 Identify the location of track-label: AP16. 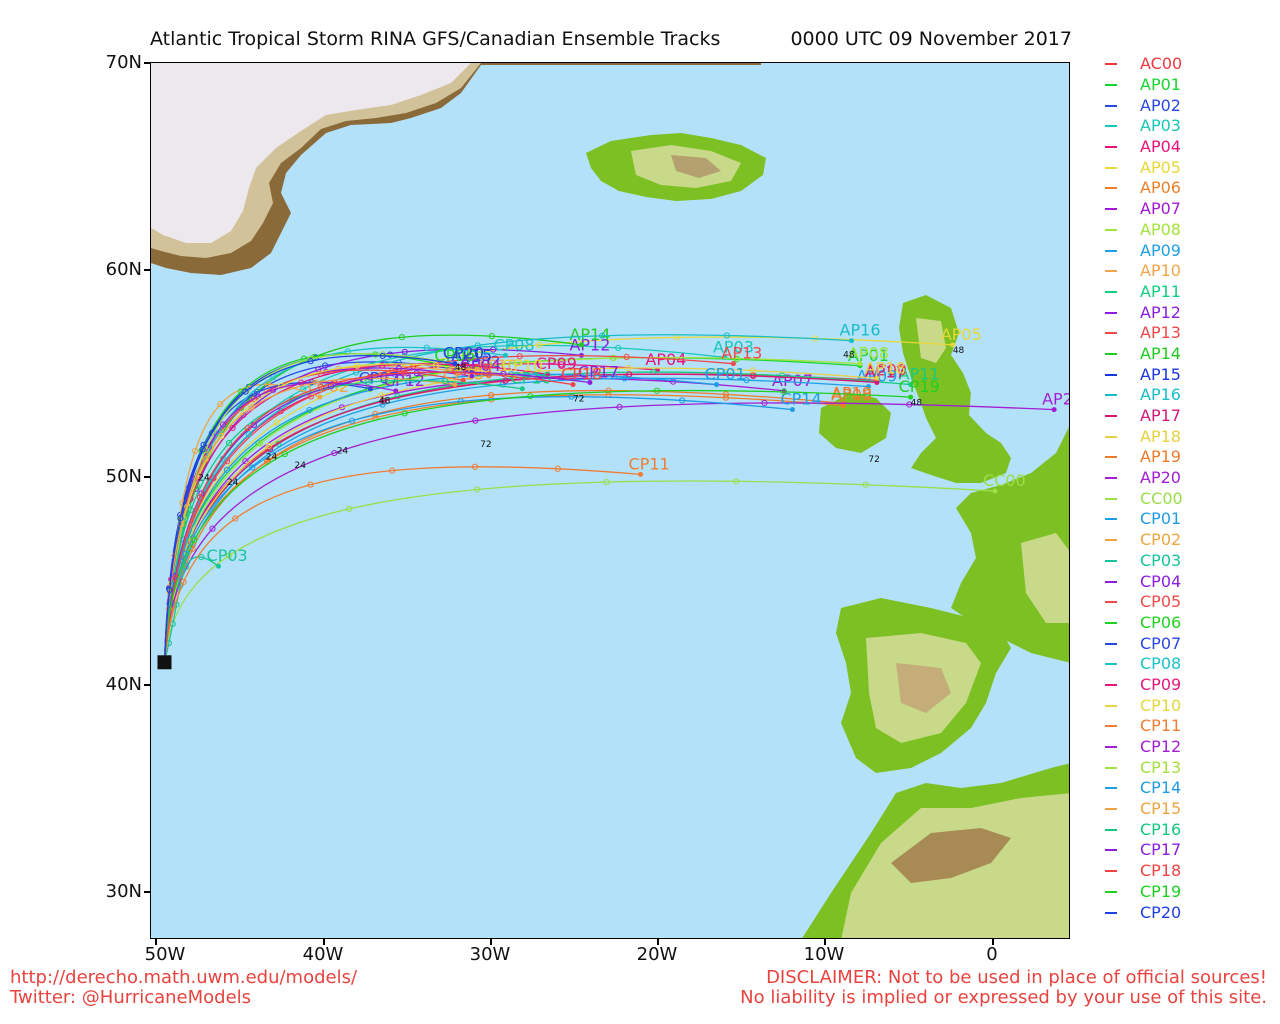
(860, 330).